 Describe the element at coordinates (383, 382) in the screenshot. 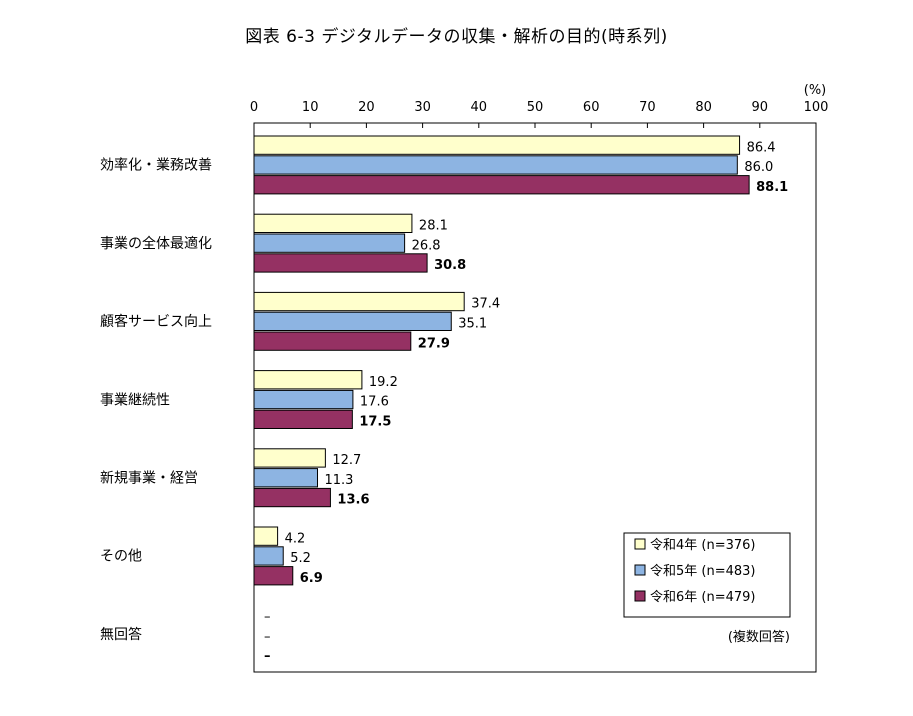

I see `value-label: 19.2` at that location.